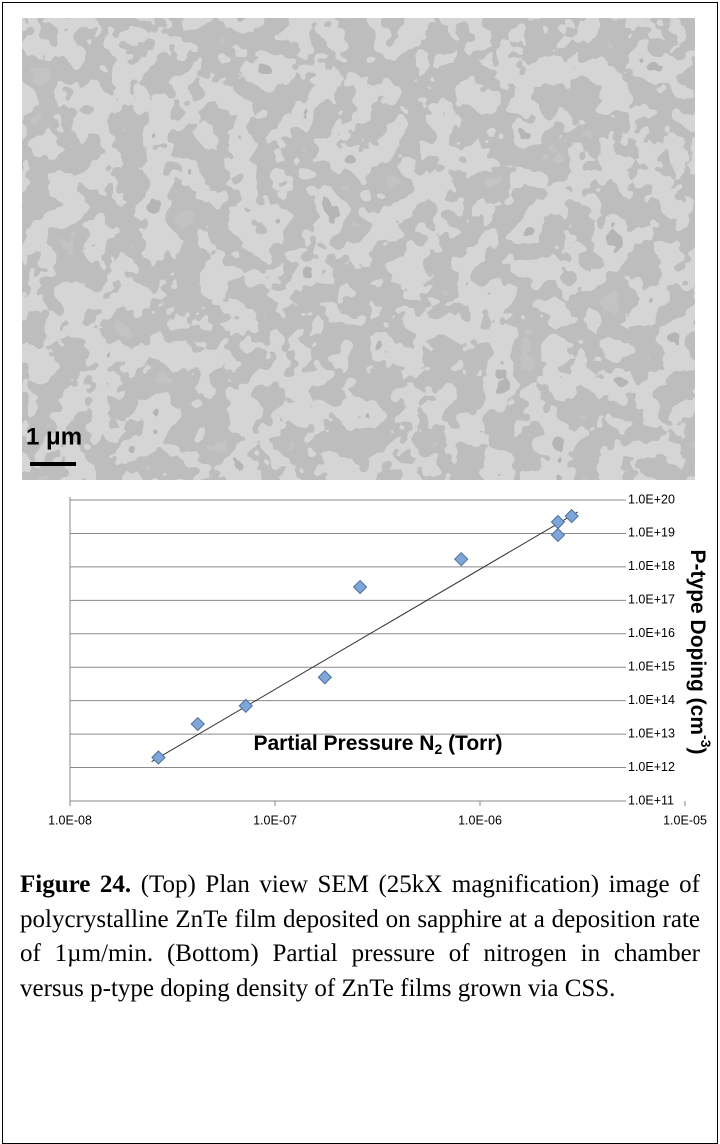  What do you see at coordinates (651, 499) in the screenshot?
I see `y-tick-label: 1.0E+20` at bounding box center [651, 499].